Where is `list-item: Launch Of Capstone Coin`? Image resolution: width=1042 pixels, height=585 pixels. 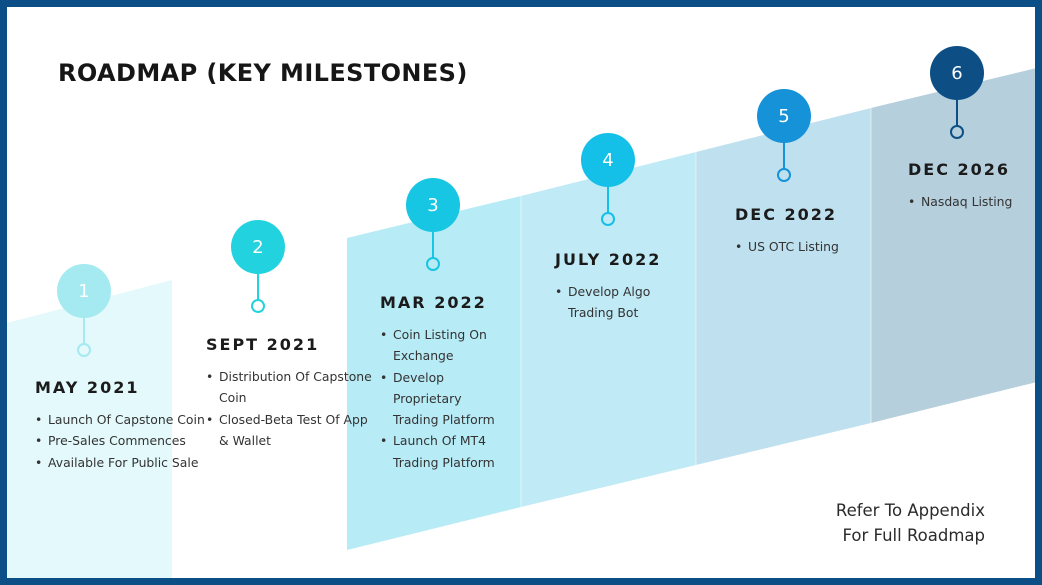
list-item: Launch Of Capstone Coin is located at coordinates (120, 420).